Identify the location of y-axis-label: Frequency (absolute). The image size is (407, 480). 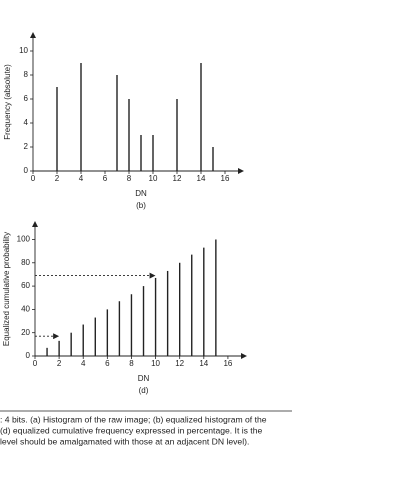
(7, 102).